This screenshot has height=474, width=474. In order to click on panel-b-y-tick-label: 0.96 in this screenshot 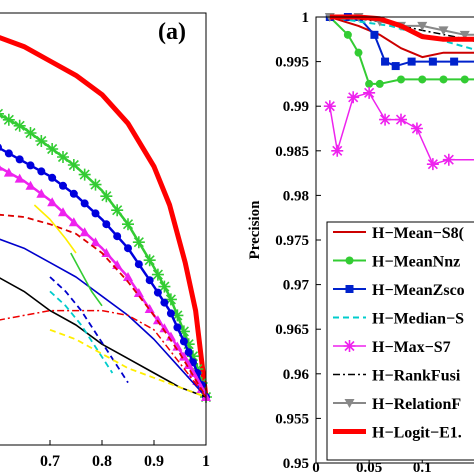, I will do `click(296, 375)`.